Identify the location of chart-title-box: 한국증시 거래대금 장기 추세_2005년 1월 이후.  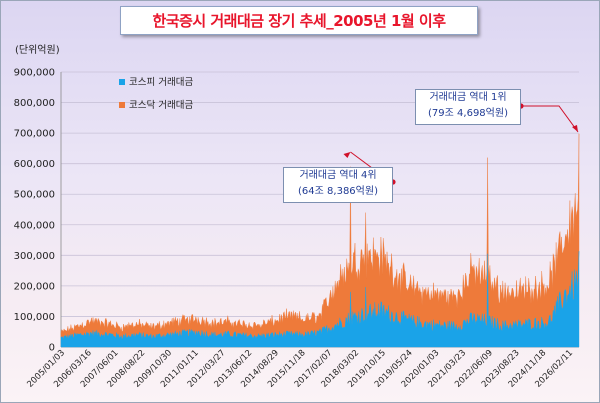
(299, 20).